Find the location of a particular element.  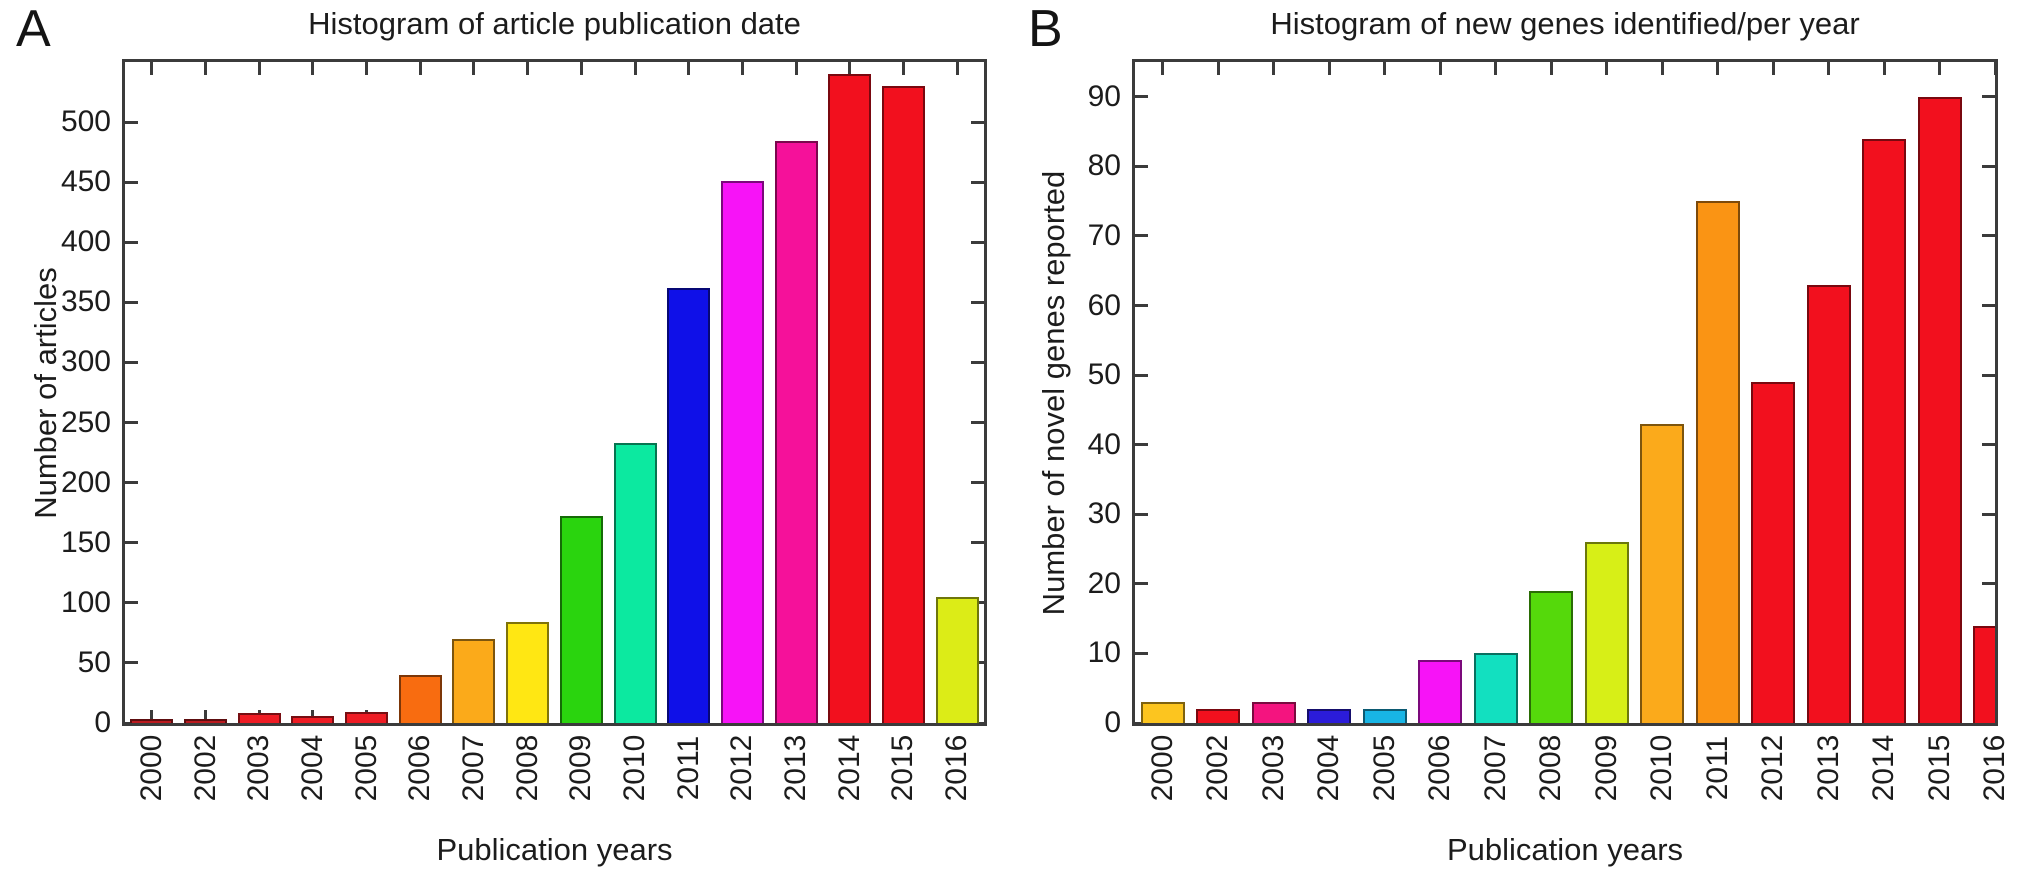

x-tick-label: 2008 is located at coordinates (1551, 768).